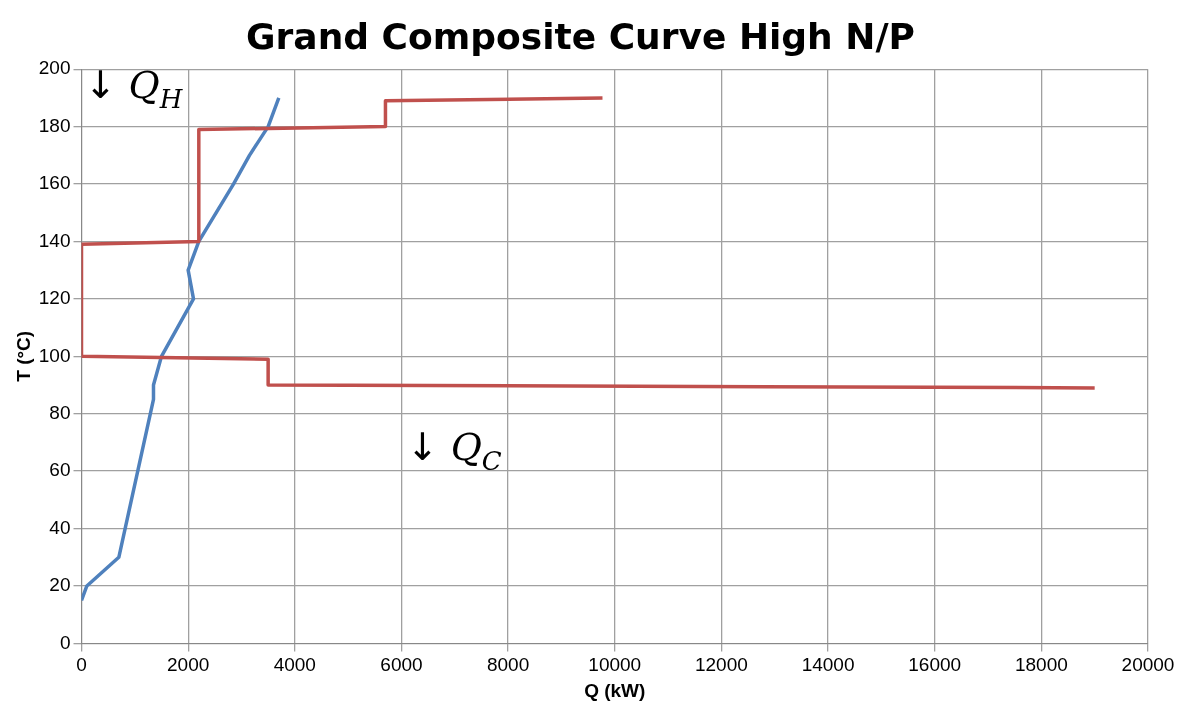 This screenshot has width=1189, height=714. What do you see at coordinates (60, 585) in the screenshot?
I see `y-tick-label: 20` at bounding box center [60, 585].